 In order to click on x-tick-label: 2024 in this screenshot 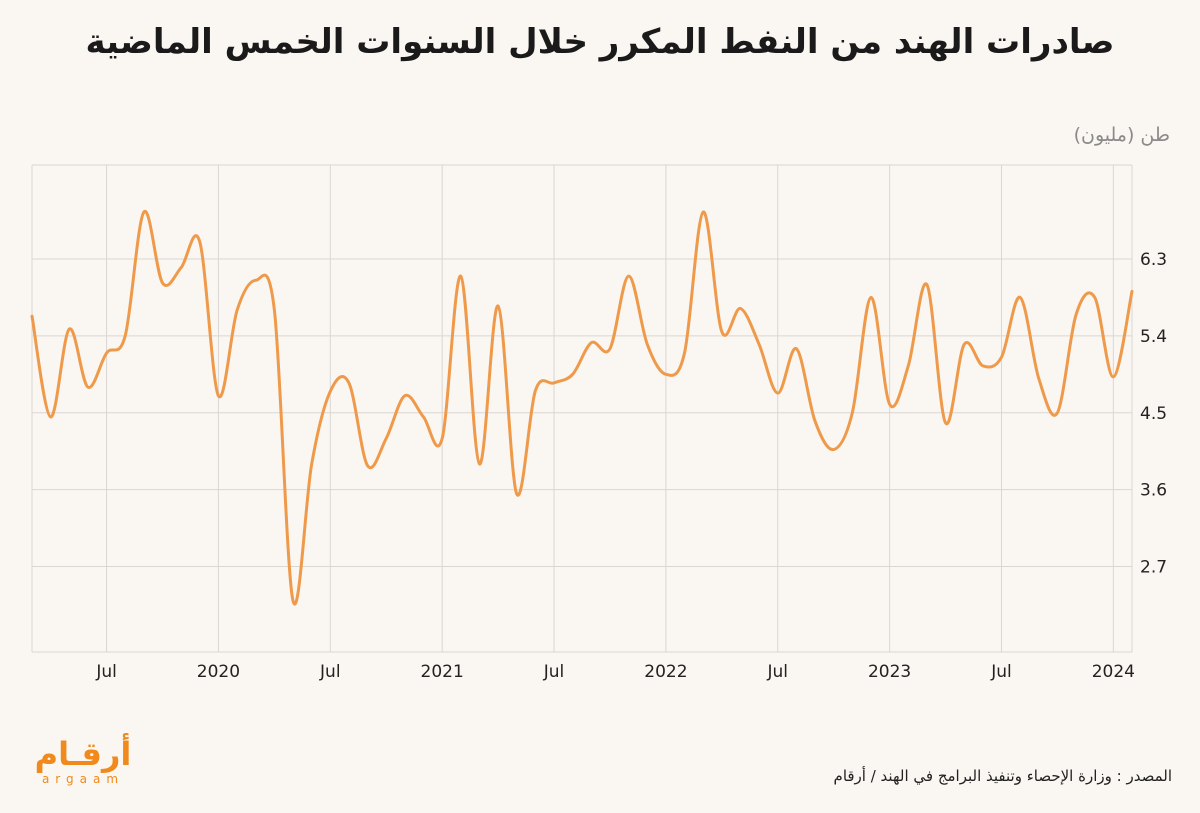, I will do `click(1113, 672)`.